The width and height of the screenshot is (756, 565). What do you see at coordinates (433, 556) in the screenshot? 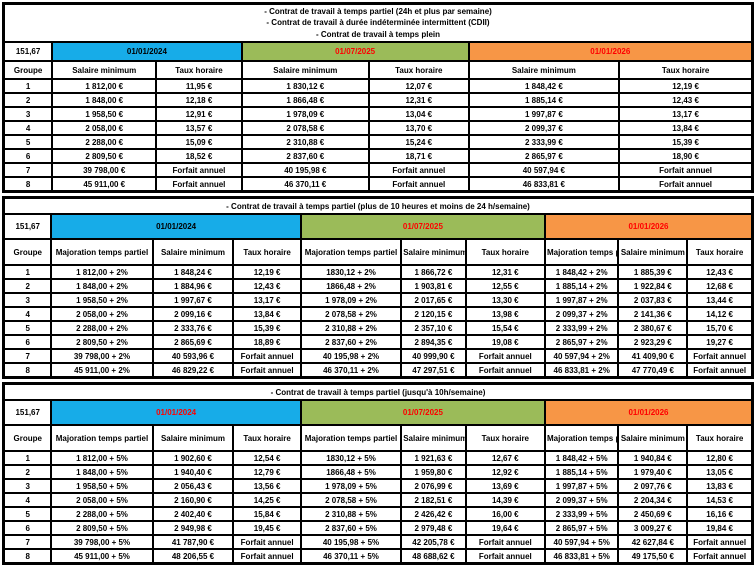
I see `cell-salaire-minimum: 48 688,62 €` at bounding box center [433, 556].